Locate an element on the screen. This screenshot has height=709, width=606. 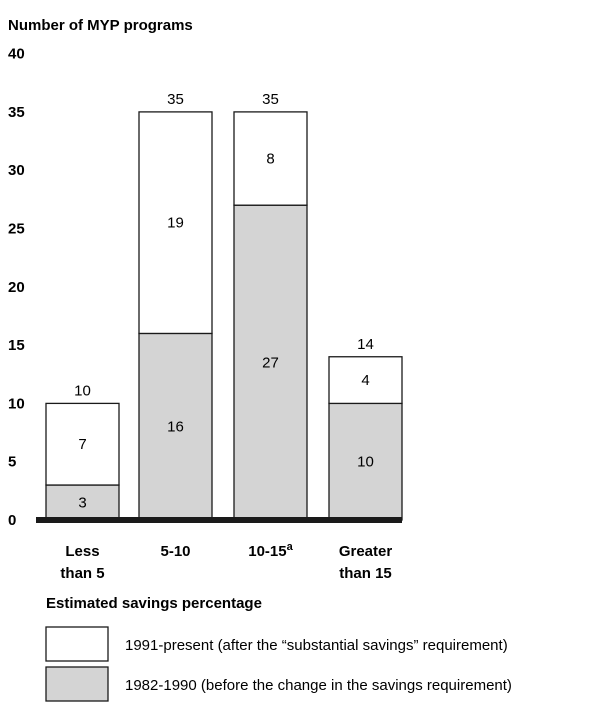
y-tick-label: 35 is located at coordinates (16, 112).